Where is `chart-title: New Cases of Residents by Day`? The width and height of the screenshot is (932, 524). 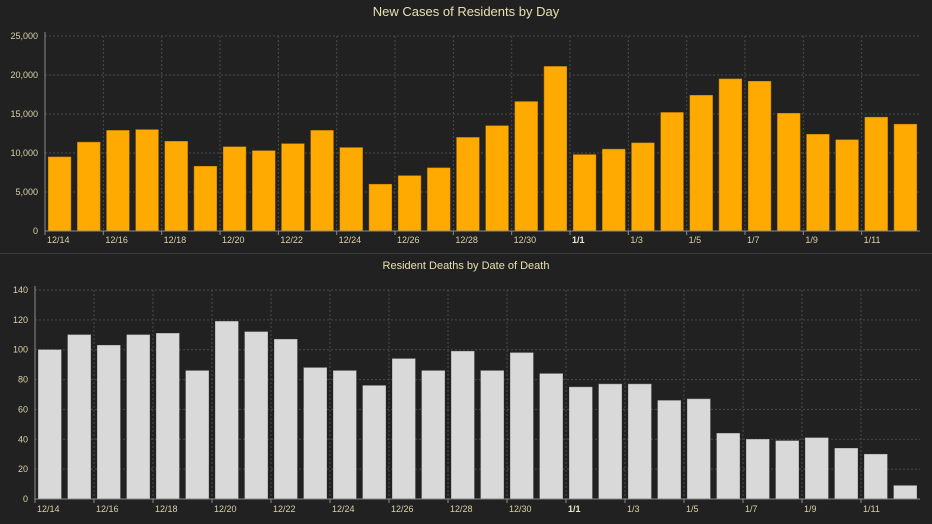
chart-title: New Cases of Residents by Day is located at coordinates (466, 11).